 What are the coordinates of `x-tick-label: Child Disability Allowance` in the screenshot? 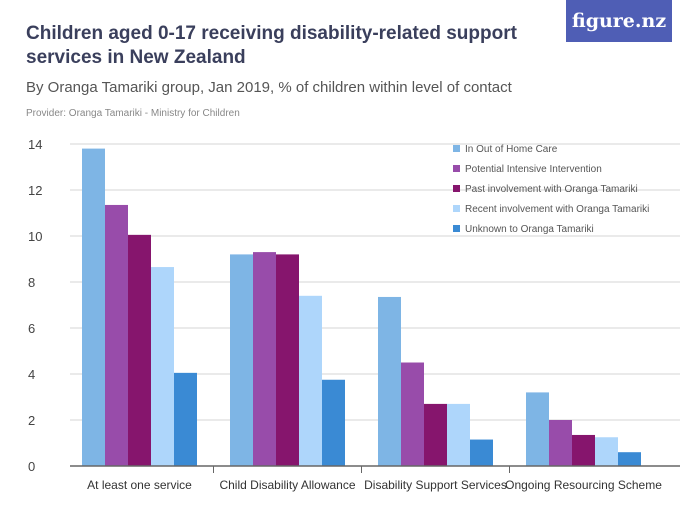 It's located at (287, 485).